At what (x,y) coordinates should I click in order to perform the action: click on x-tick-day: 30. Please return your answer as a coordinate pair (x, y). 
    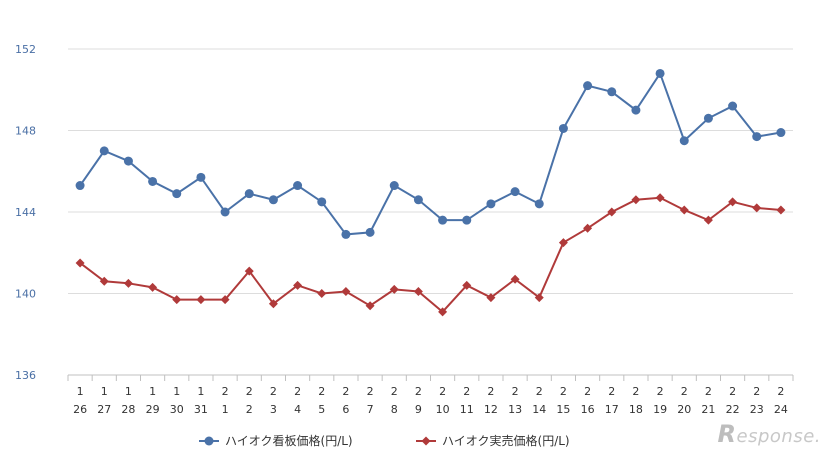
    Looking at the image, I should click on (177, 409).